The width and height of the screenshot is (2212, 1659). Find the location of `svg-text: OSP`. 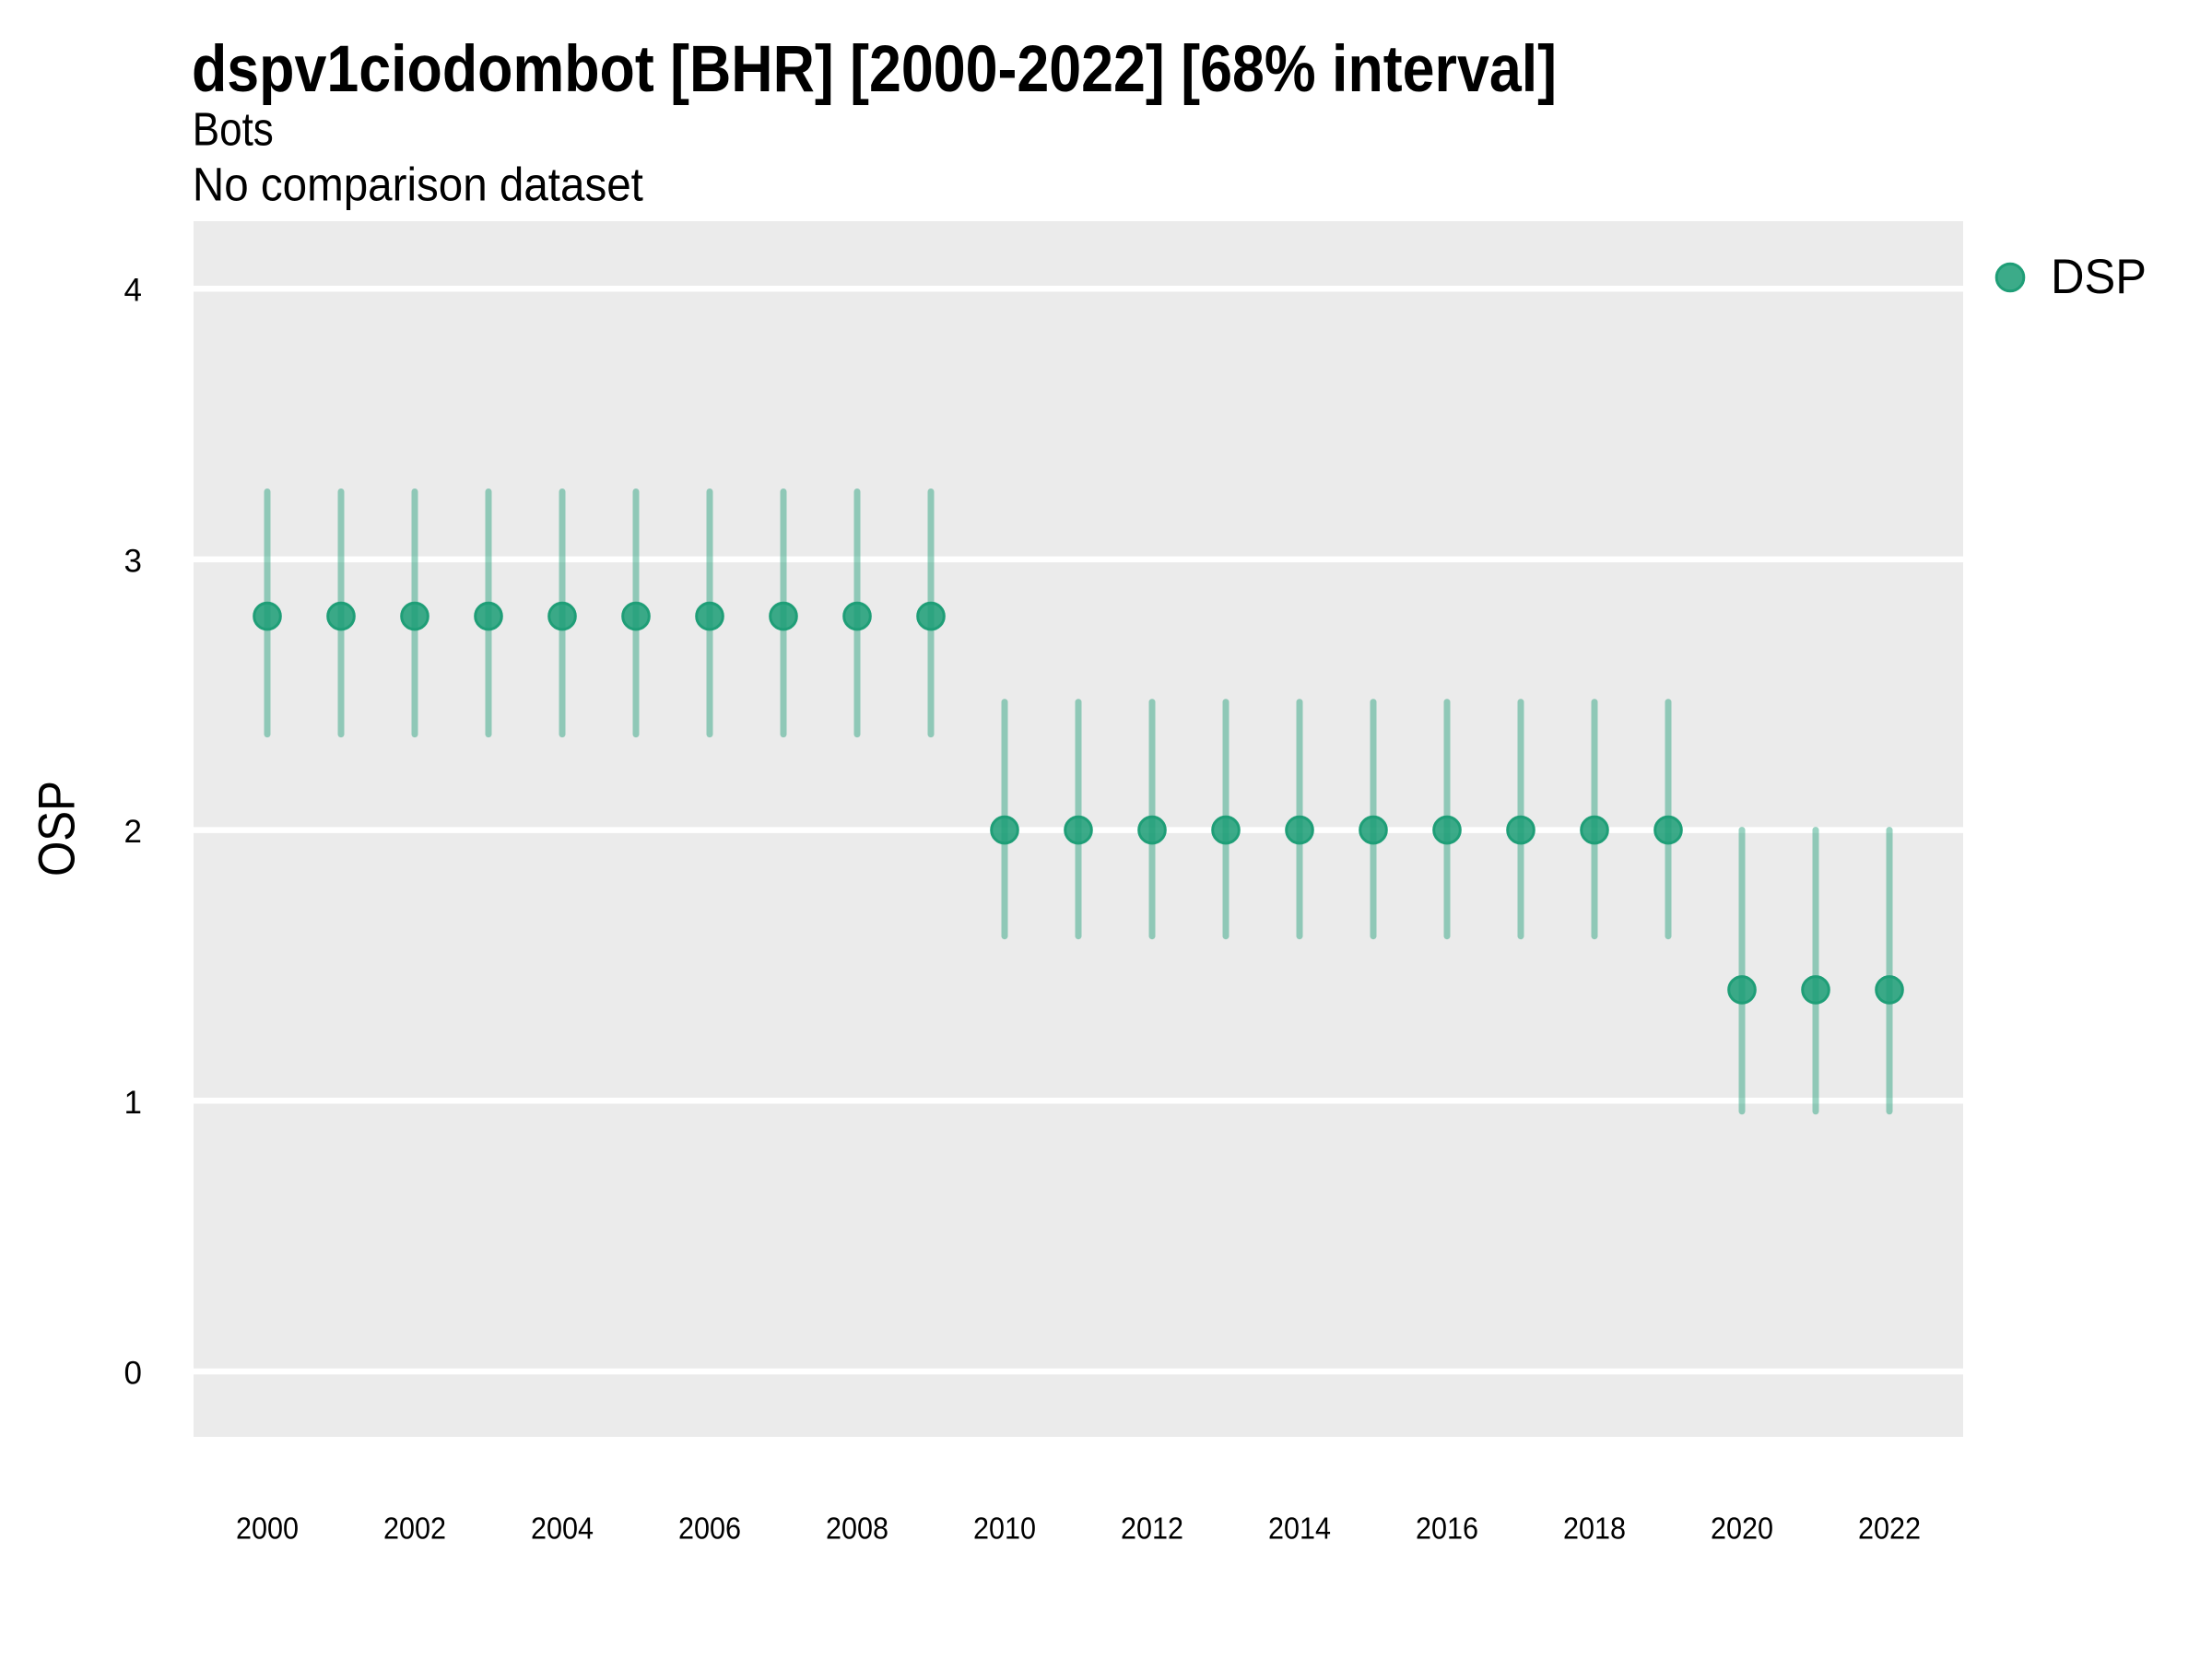

svg-text: OSP is located at coordinates (57, 829).